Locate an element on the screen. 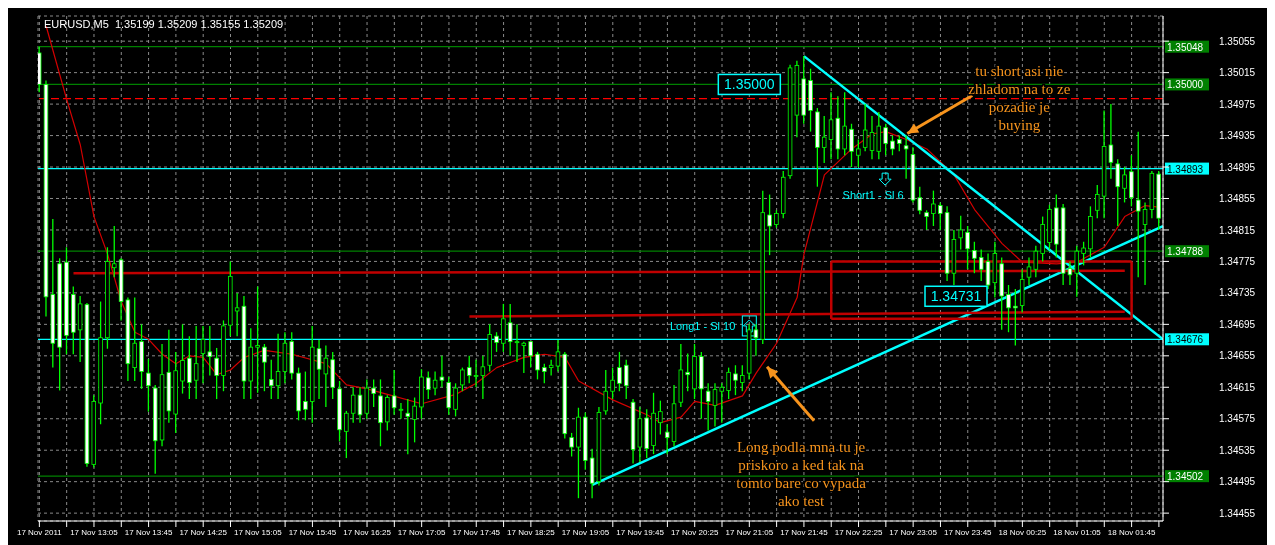 This screenshot has height=545, width=1275. y-tick-label: 1.34815 is located at coordinates (1237, 230).